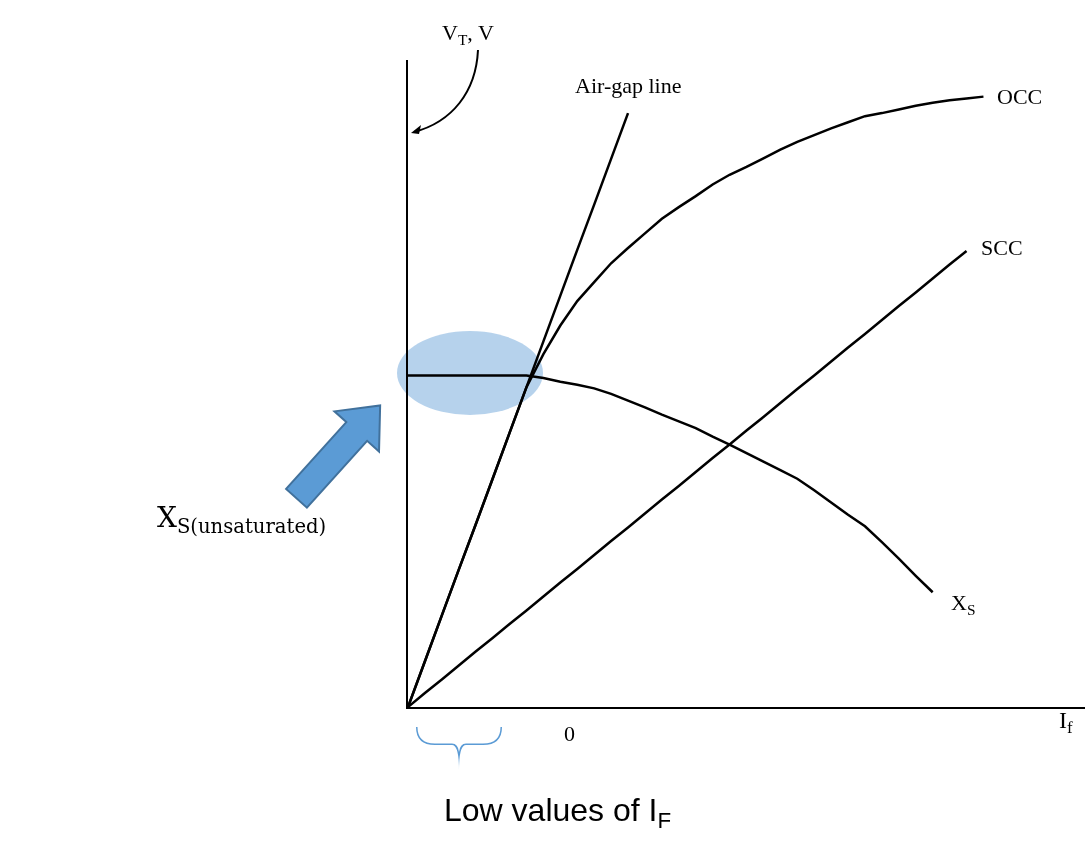  Describe the element at coordinates (1002, 247) in the screenshot. I see `series-label: SCC` at that location.